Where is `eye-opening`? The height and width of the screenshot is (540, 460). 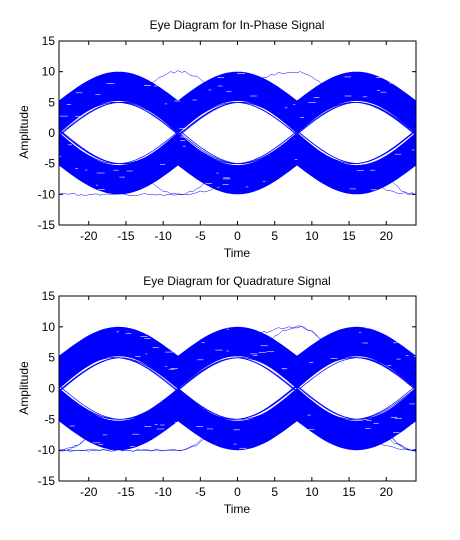
eye-opening is located at coordinates (356, 133).